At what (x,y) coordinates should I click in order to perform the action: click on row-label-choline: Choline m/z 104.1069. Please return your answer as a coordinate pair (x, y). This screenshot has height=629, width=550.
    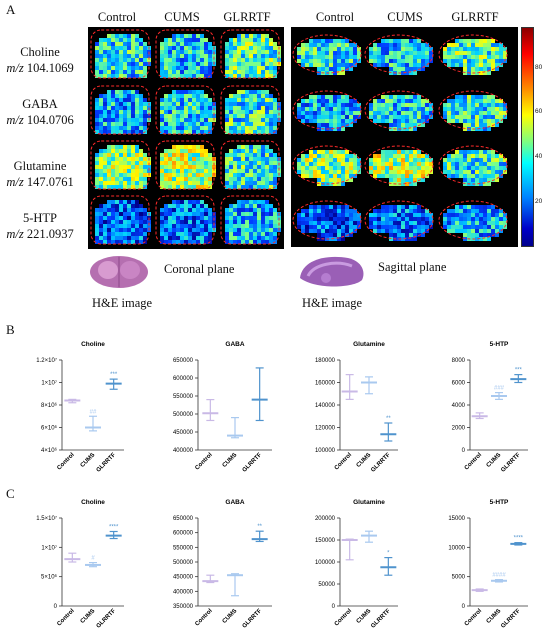
    Looking at the image, I should click on (40, 60).